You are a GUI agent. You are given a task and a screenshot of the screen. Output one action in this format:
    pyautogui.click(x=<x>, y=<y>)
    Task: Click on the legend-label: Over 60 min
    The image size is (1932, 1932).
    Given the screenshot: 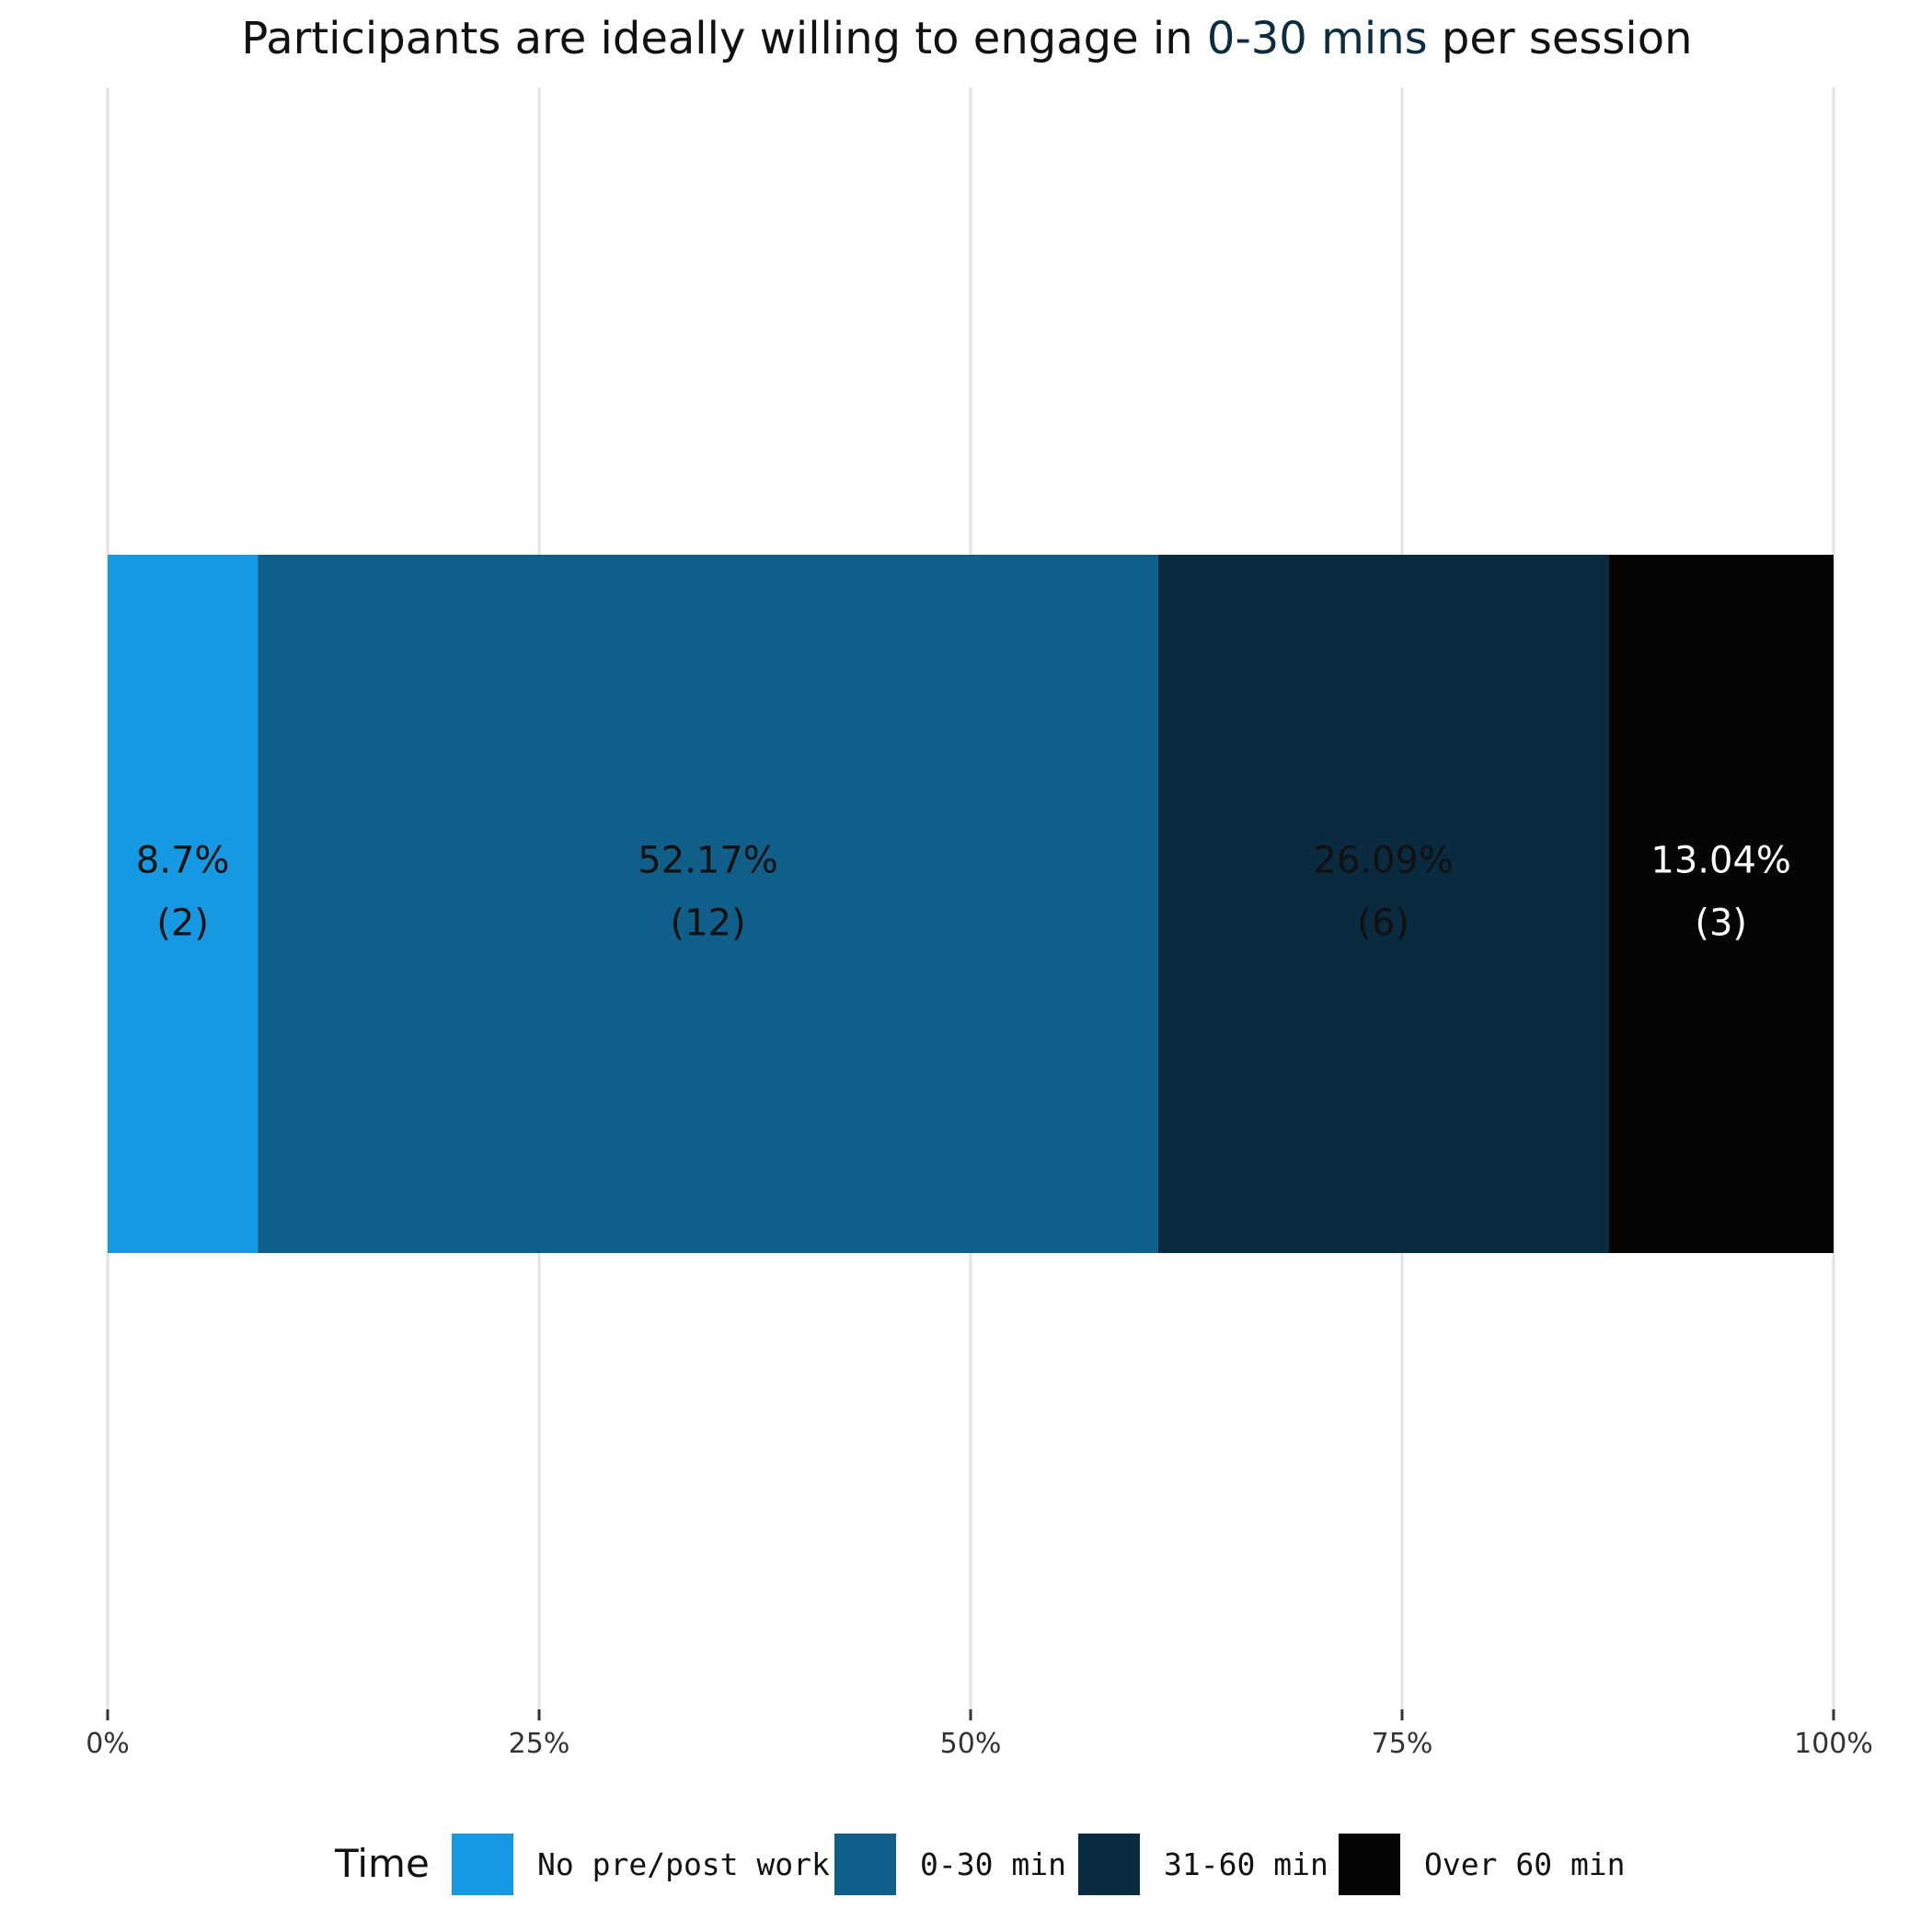 What is the action you would take?
    pyautogui.click(x=1525, y=1864)
    